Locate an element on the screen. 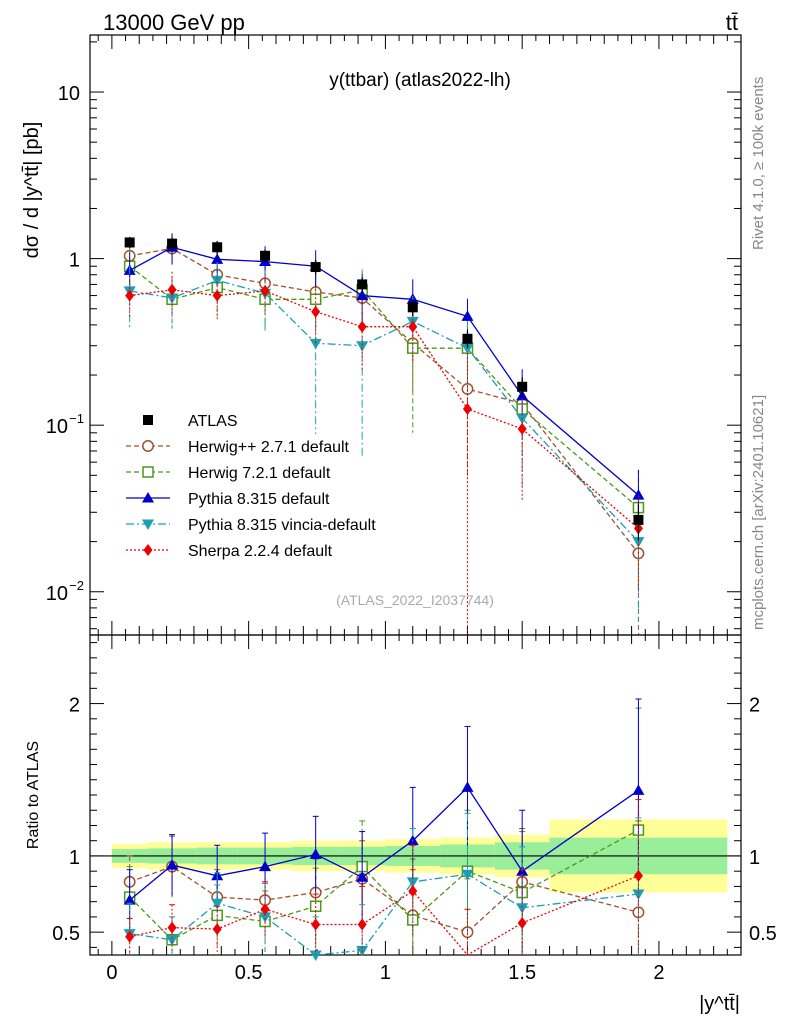 Image resolution: width=786 pixels, height=1024 pixels. legend-label-atlas: ATLAS is located at coordinates (213, 421).